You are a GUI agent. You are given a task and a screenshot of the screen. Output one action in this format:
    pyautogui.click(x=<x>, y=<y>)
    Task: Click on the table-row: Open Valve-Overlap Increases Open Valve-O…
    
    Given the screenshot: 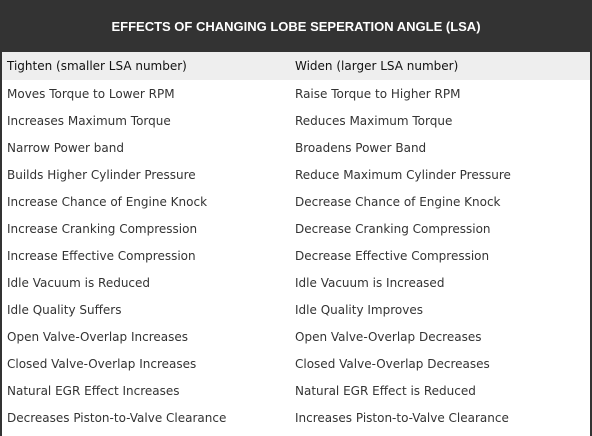 What is the action you would take?
    pyautogui.click(x=296, y=336)
    